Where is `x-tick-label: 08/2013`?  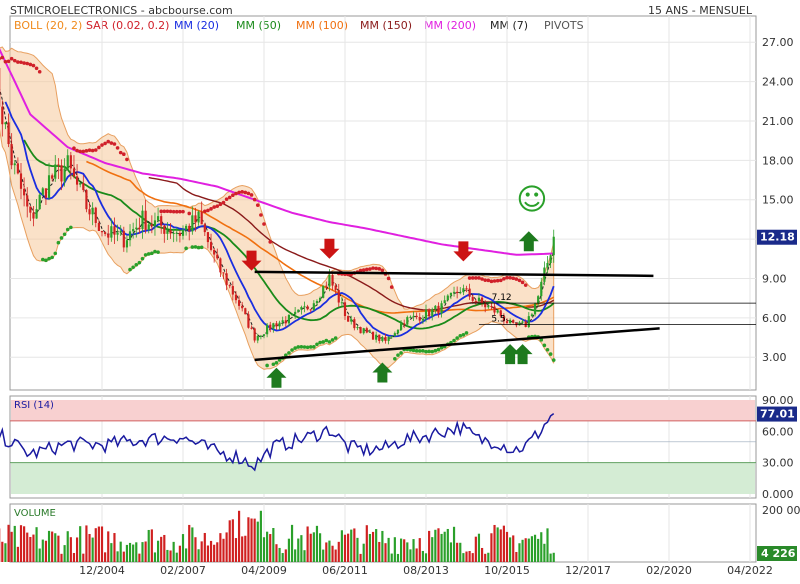
x-tick-label: 08/2013 is located at coordinates (426, 570).